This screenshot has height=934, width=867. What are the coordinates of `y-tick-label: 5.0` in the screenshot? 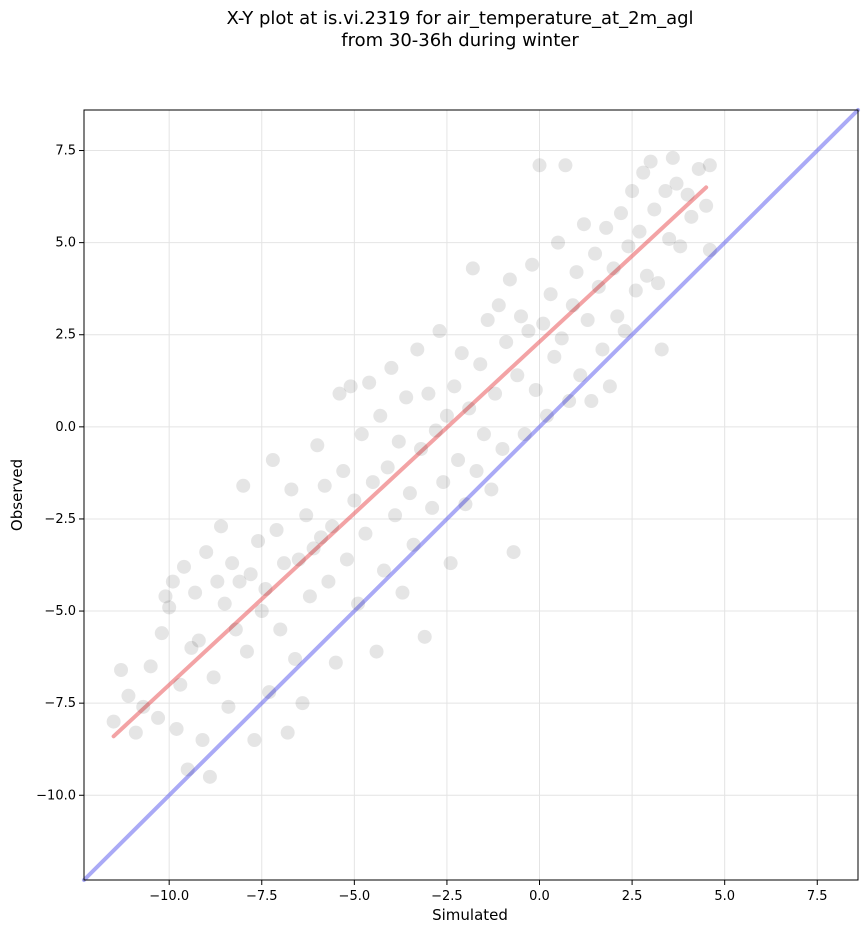 It's located at (65, 243).